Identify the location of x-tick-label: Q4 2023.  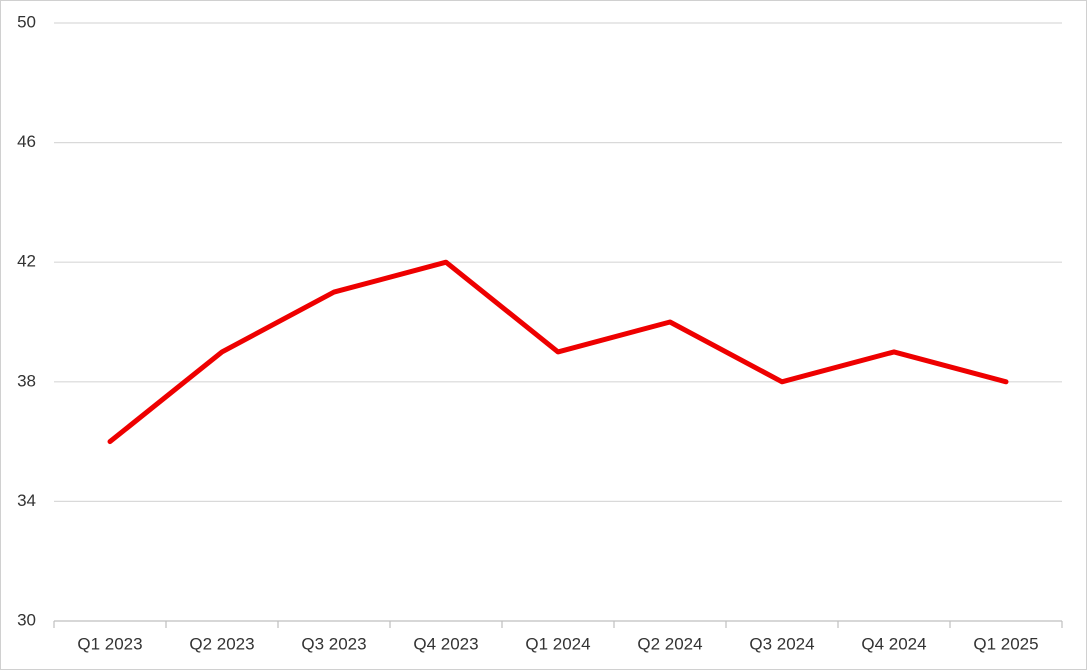
(445, 643).